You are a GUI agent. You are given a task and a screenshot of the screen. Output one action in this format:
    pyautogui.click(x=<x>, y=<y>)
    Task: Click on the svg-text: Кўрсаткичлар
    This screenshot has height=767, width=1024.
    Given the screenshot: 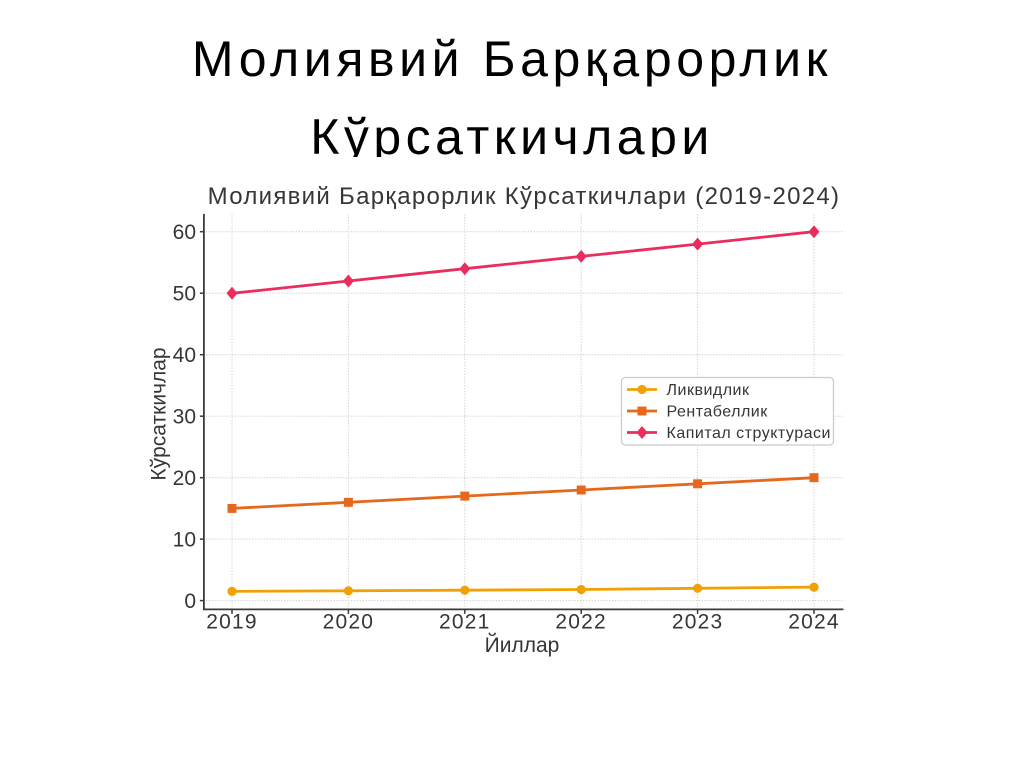 What is the action you would take?
    pyautogui.click(x=159, y=413)
    